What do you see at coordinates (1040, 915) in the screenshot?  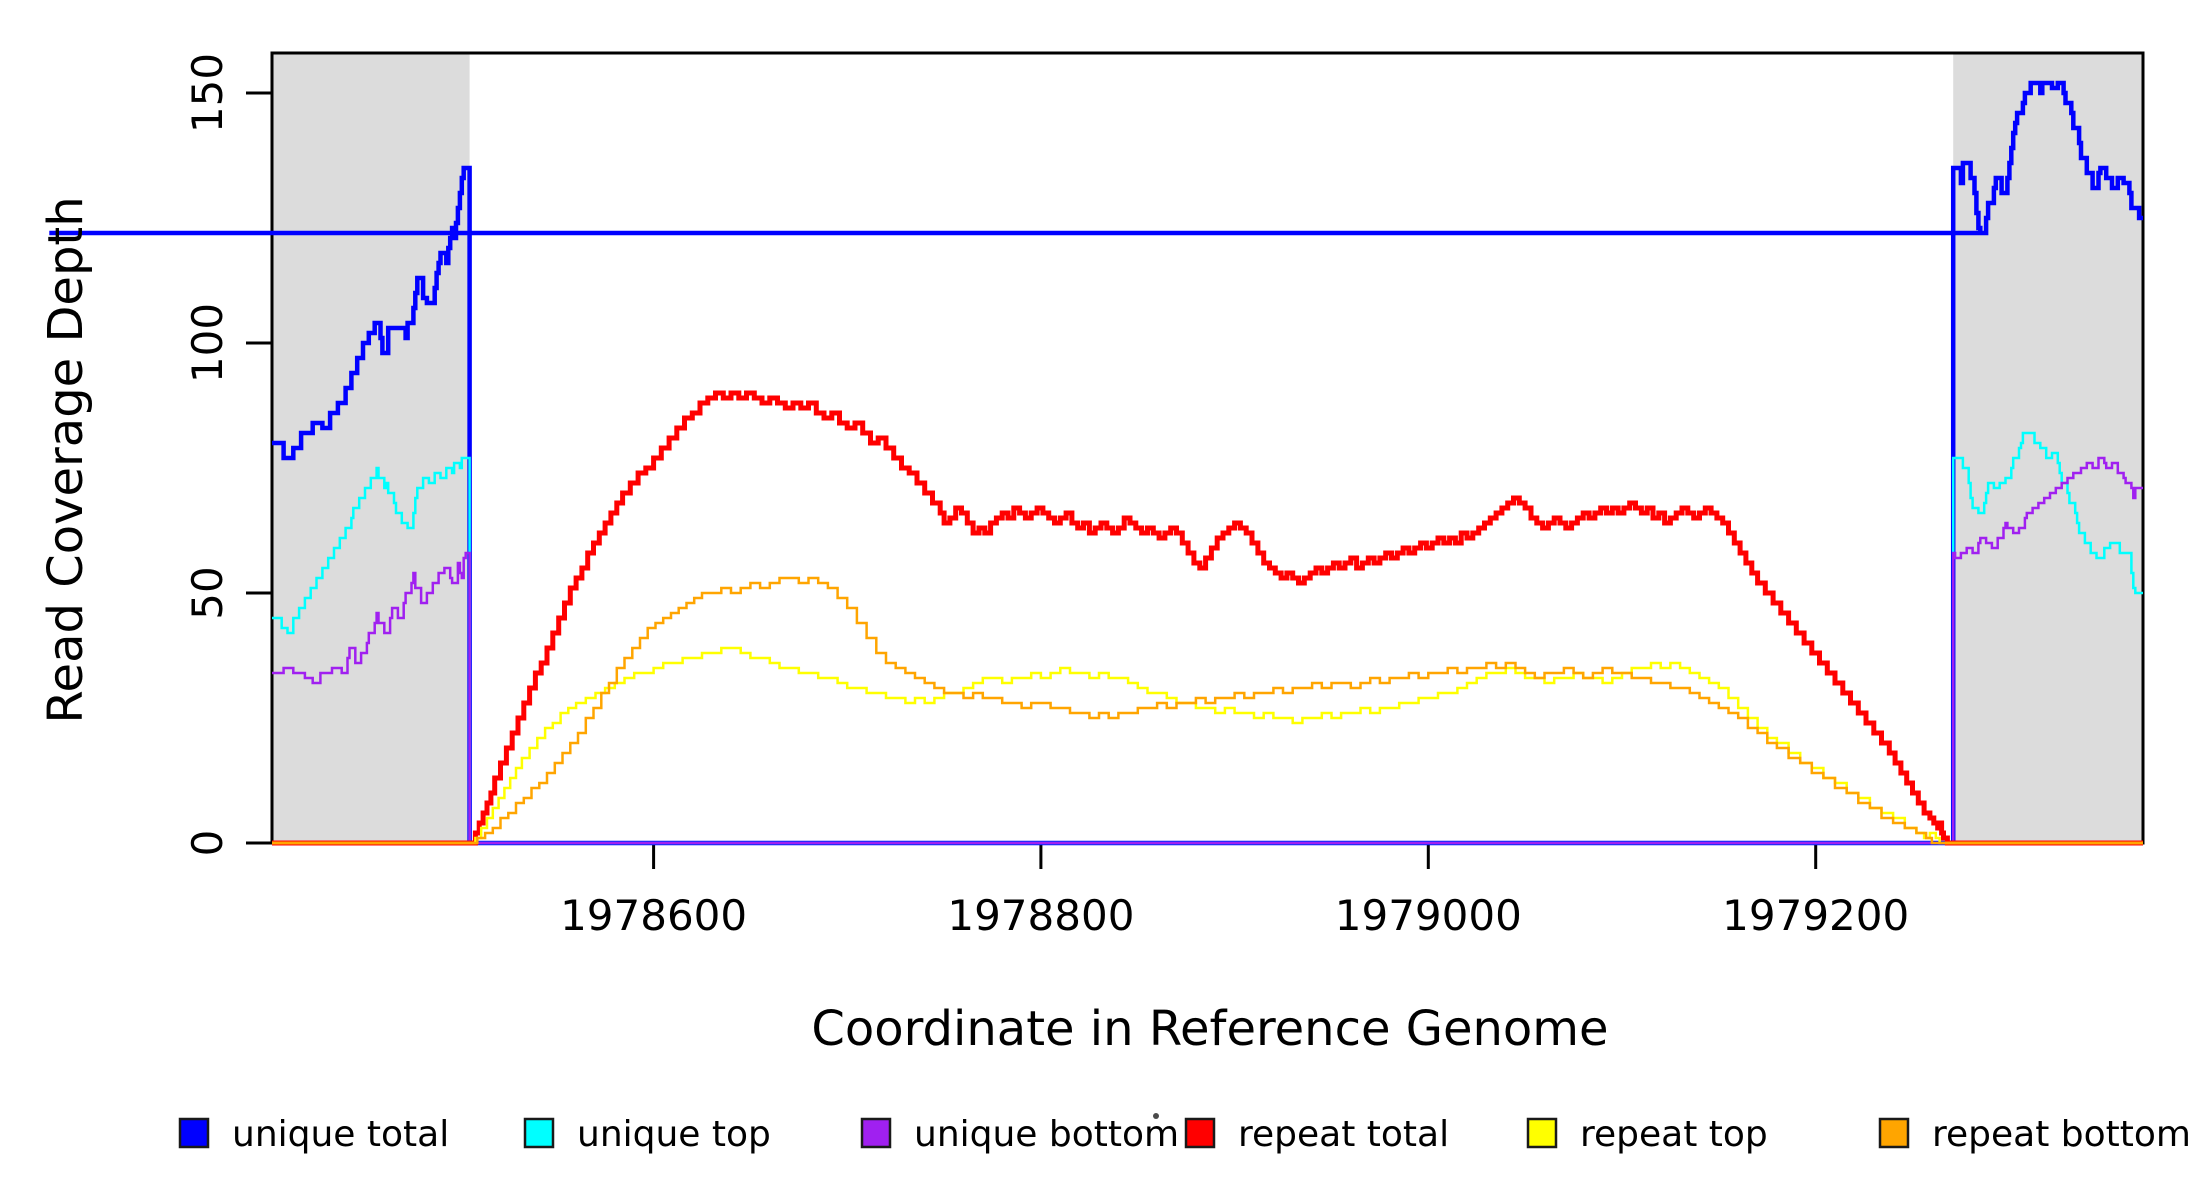 I see `x-tick-label-1978800: 1978800` at bounding box center [1040, 915].